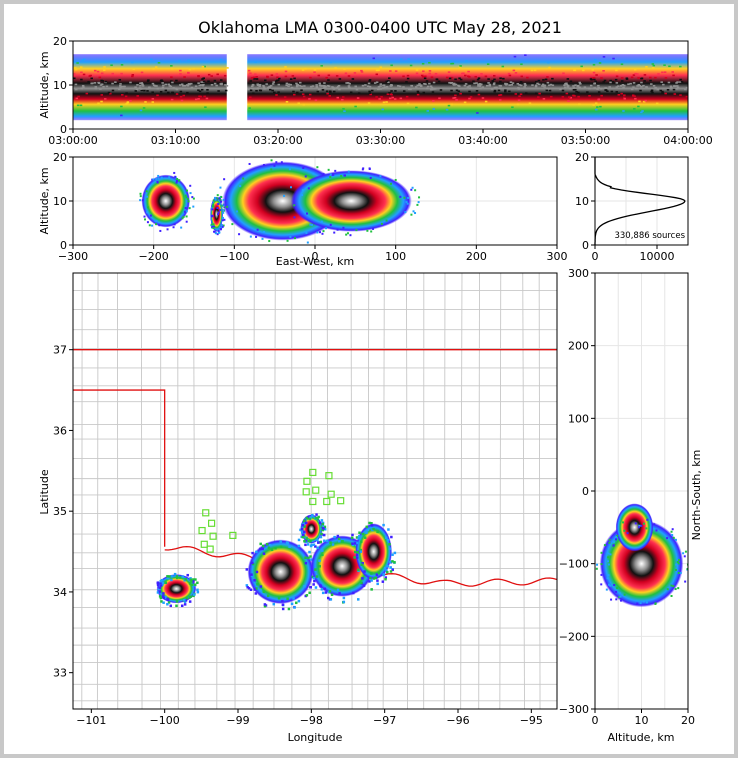 The height and width of the screenshot is (758, 738). Describe the element at coordinates (657, 256) in the screenshot. I see `hist-xtick-label: 10000` at that location.